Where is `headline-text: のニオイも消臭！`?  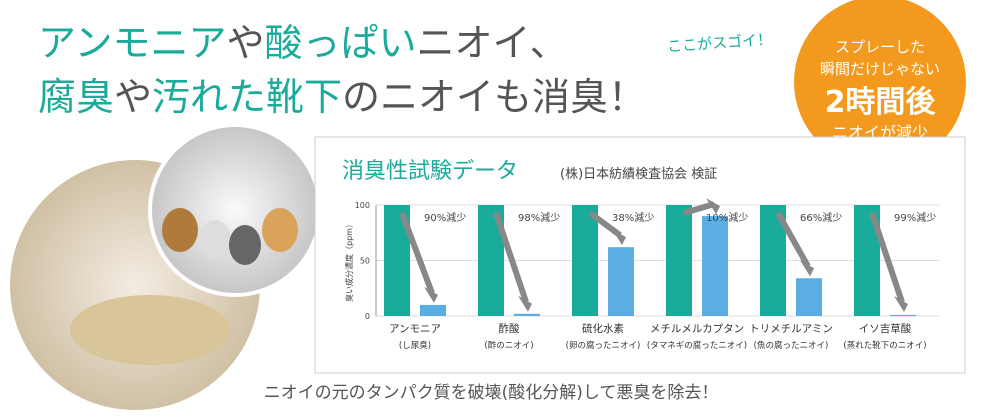 headline-text: のニオイも消臭！ is located at coordinates (494, 97).